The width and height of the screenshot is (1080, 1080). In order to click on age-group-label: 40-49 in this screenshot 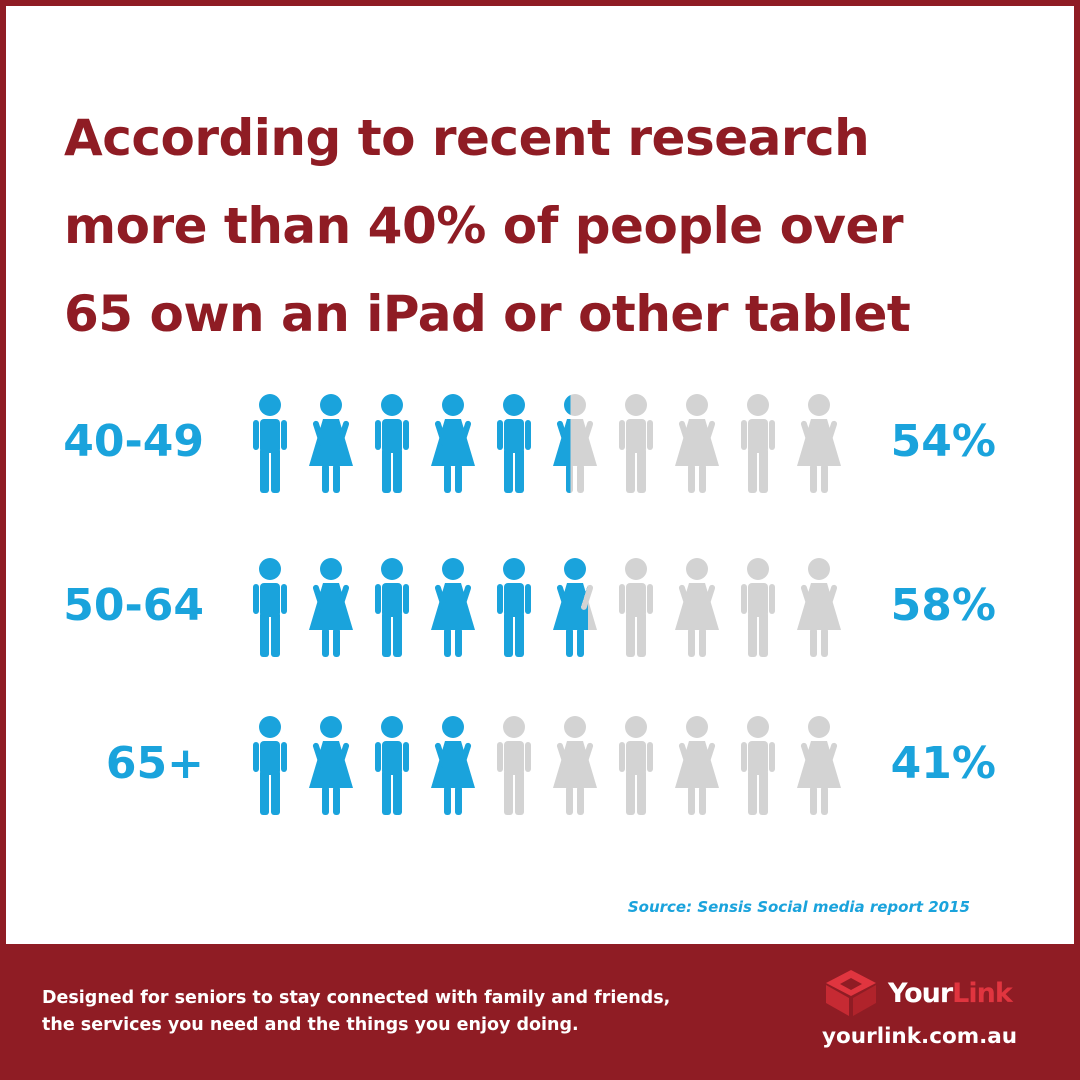, I will do `click(133, 441)`.